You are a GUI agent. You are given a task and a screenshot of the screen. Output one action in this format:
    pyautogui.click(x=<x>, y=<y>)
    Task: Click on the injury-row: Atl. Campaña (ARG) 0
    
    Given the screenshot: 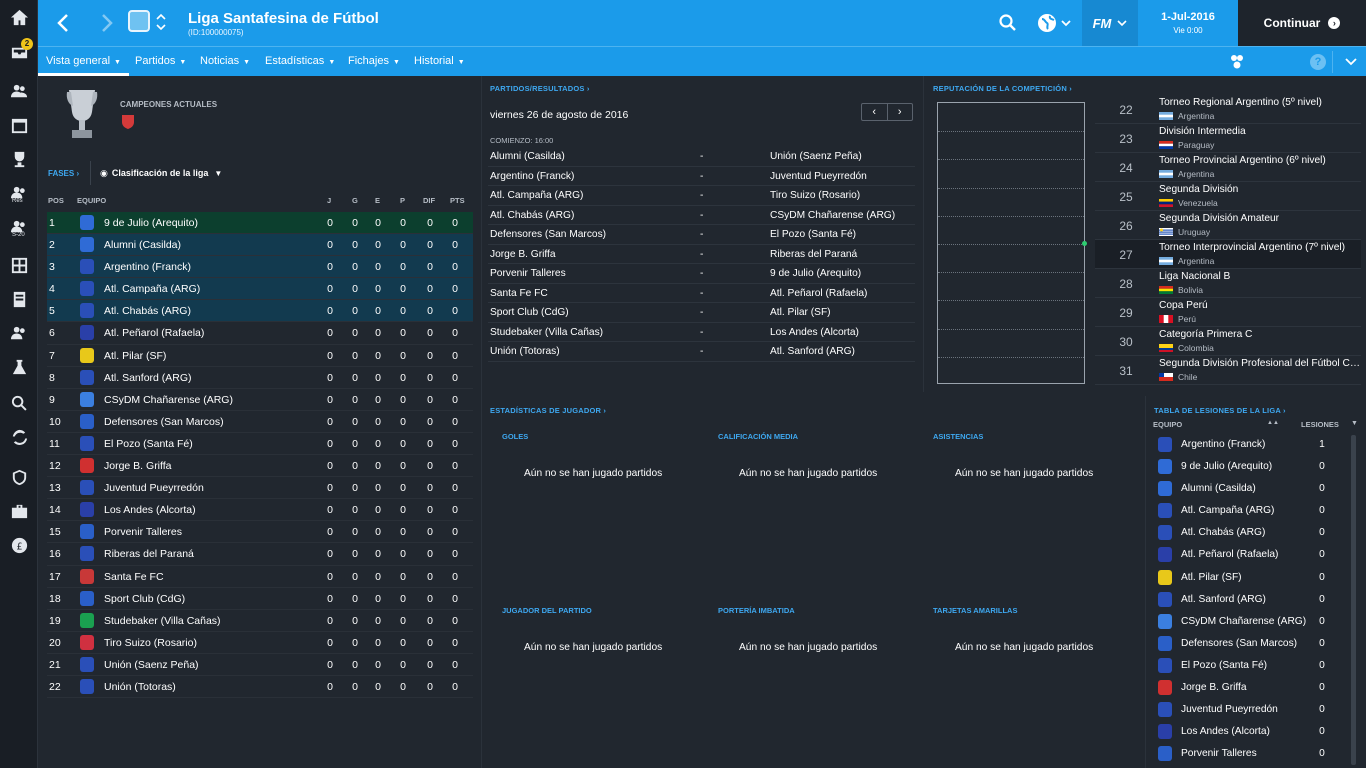 What is the action you would take?
    pyautogui.click(x=1253, y=511)
    